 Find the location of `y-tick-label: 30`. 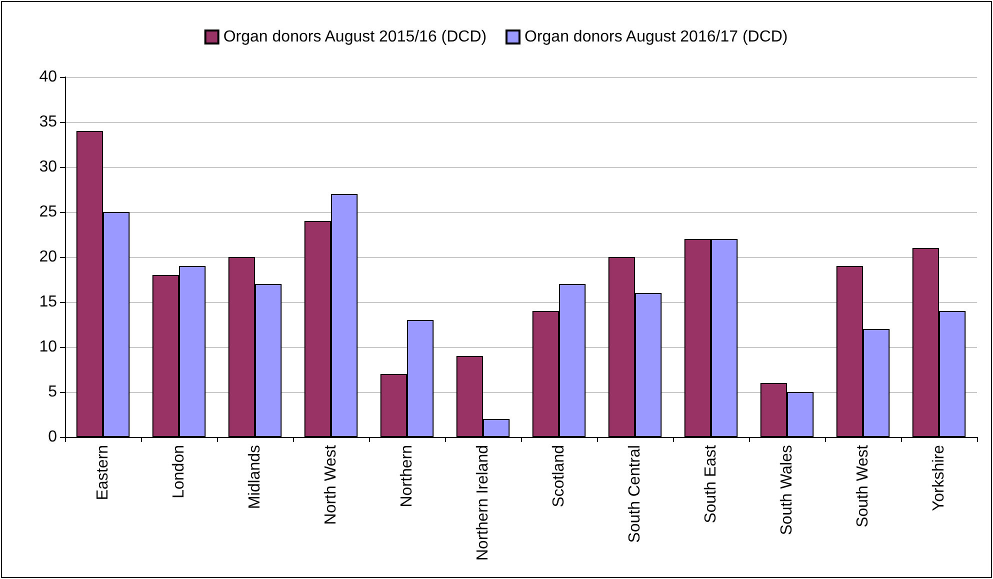

y-tick-label: 30 is located at coordinates (48, 167).